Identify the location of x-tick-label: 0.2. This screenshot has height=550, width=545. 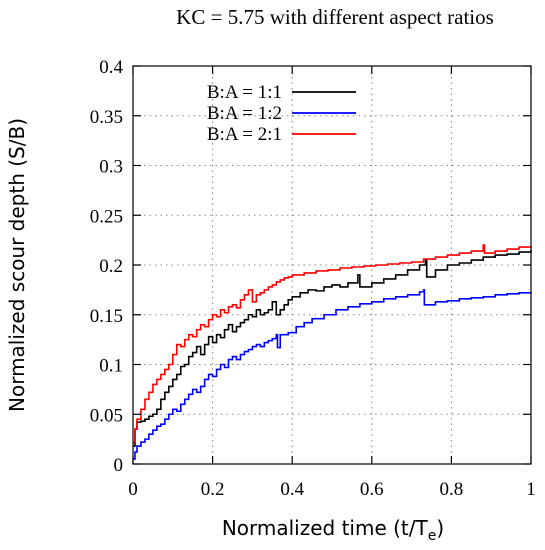
(213, 489).